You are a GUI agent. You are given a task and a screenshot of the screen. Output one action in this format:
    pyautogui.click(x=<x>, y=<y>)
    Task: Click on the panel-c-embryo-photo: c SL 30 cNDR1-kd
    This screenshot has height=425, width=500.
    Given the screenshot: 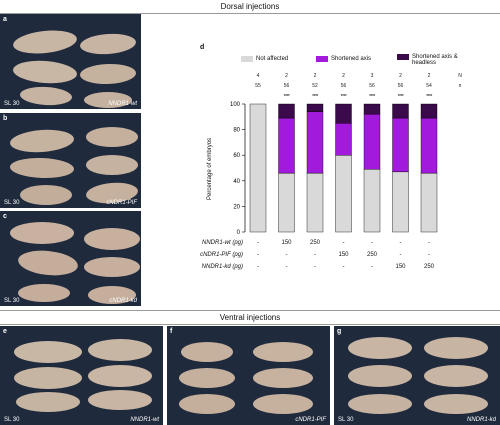 What is the action you would take?
    pyautogui.click(x=70, y=258)
    